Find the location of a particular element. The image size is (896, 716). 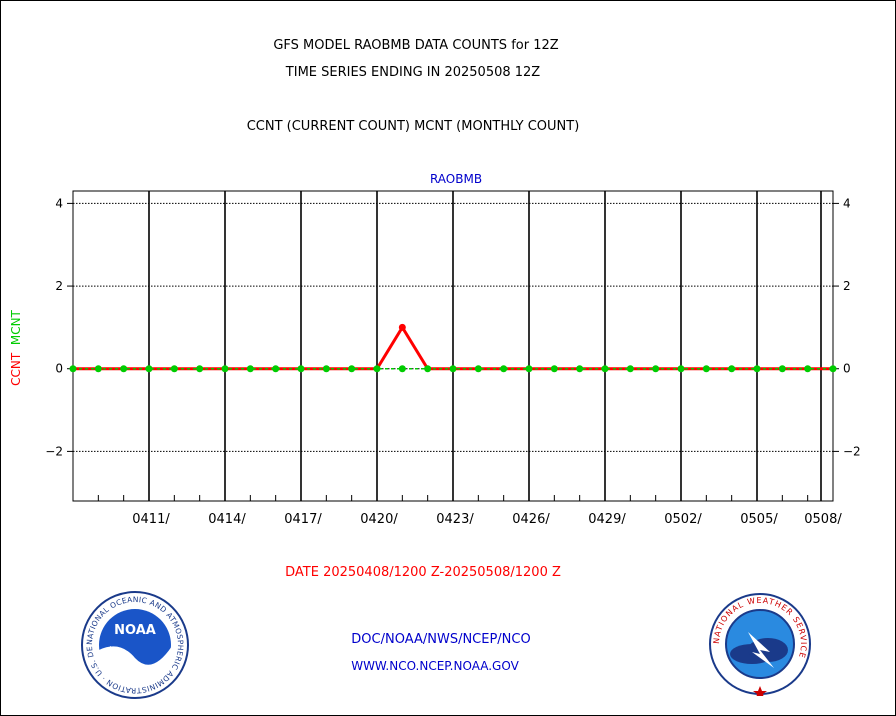

nws-logo: NATIONAL WEATHER SERVICE is located at coordinates (760, 646).